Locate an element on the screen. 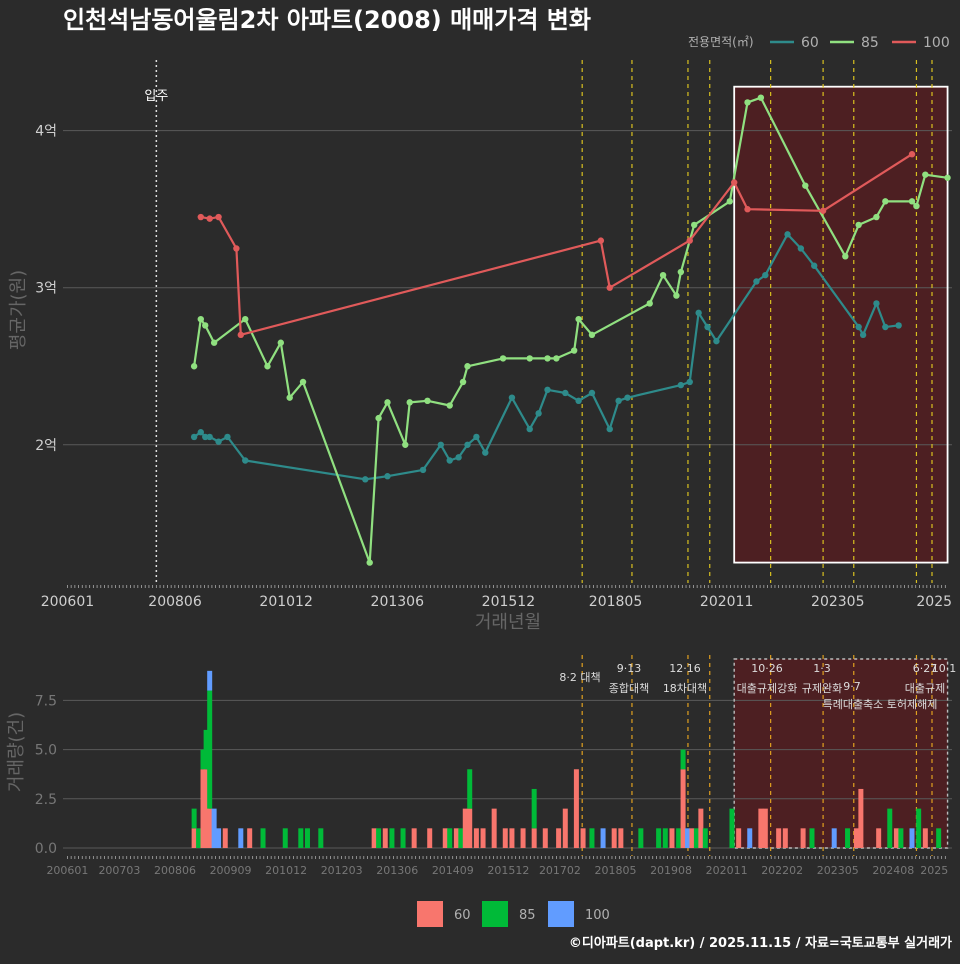 This screenshot has width=960, height=964. highlight-region is located at coordinates (841, 324).